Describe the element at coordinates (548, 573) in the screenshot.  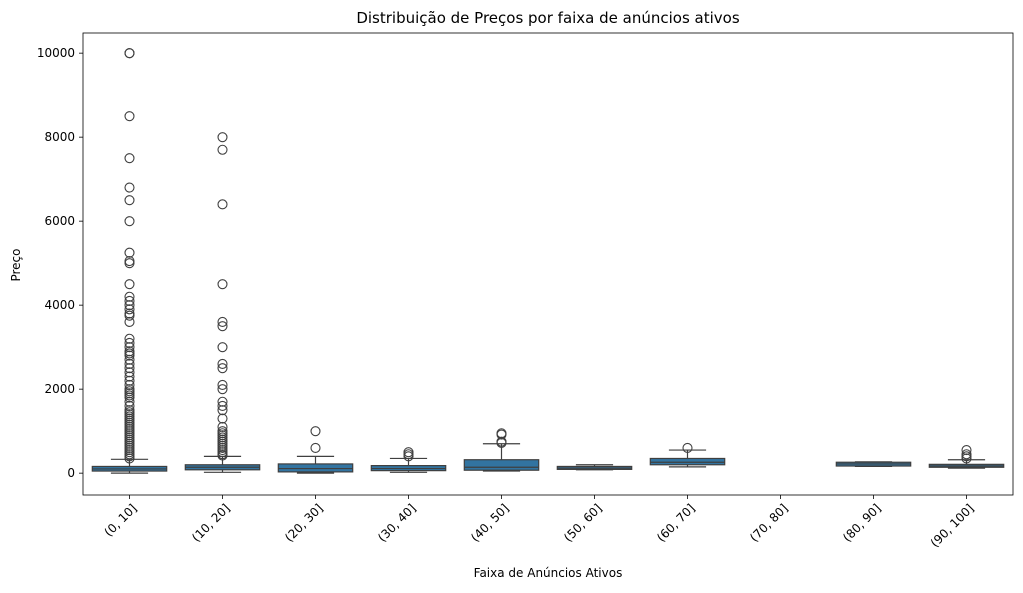
I see `x-axis-label: Faixa de Anúncios Ativos` at that location.